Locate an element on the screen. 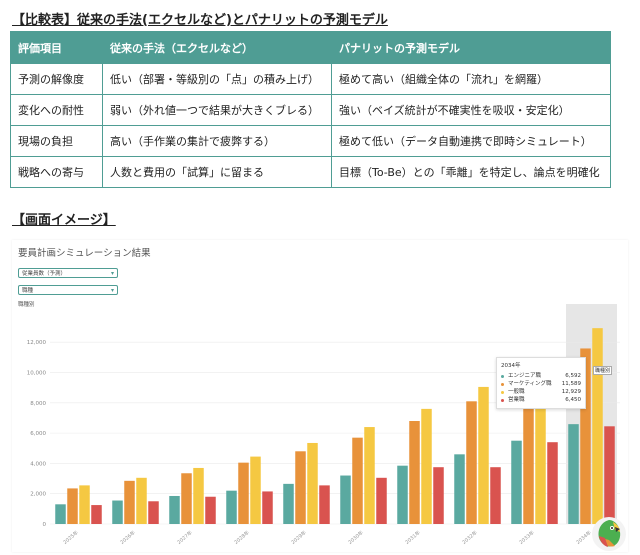 The image size is (640, 555). y-tick-label: 10,000 is located at coordinates (37, 374).